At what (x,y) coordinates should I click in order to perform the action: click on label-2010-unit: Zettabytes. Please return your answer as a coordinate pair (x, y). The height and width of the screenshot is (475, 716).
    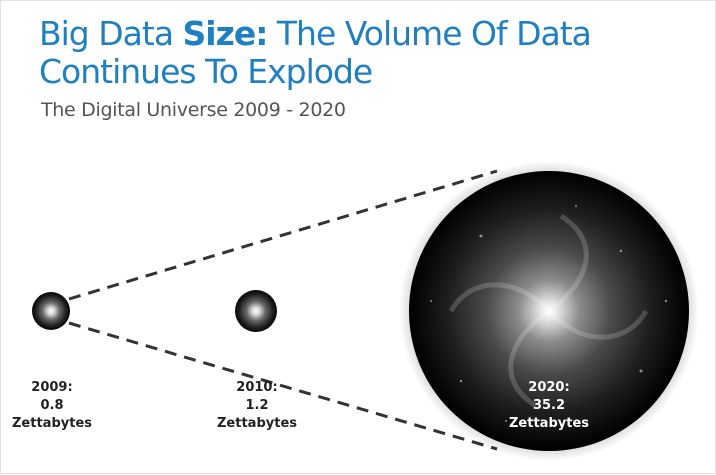
    Looking at the image, I should click on (257, 423).